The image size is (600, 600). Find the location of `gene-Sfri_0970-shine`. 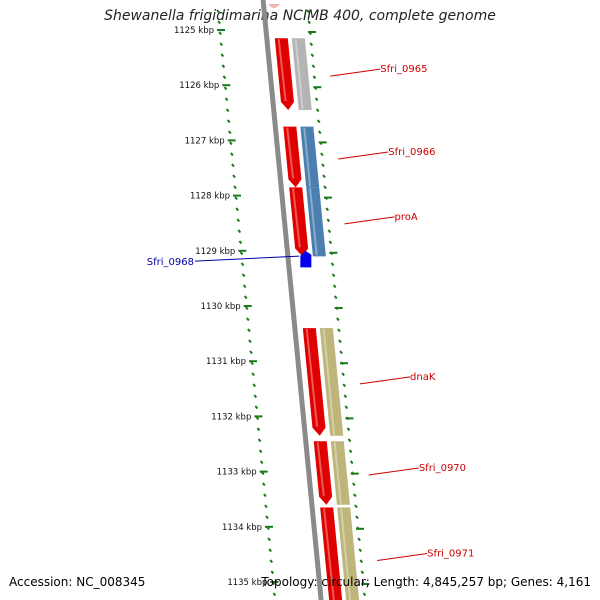

gene-Sfri_0970-shine is located at coordinates (320, 469).